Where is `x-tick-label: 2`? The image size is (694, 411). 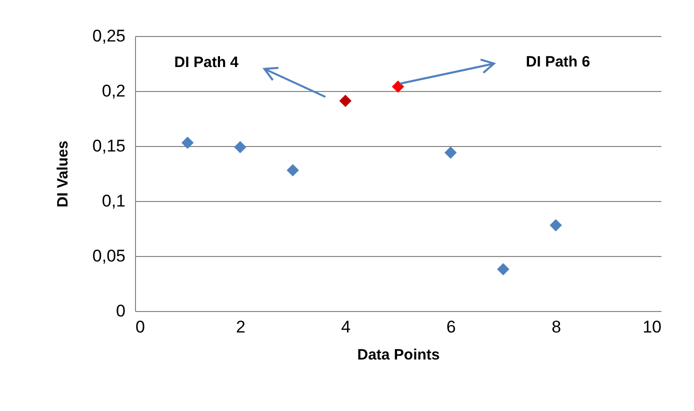 x-tick-label: 2 is located at coordinates (241, 327).